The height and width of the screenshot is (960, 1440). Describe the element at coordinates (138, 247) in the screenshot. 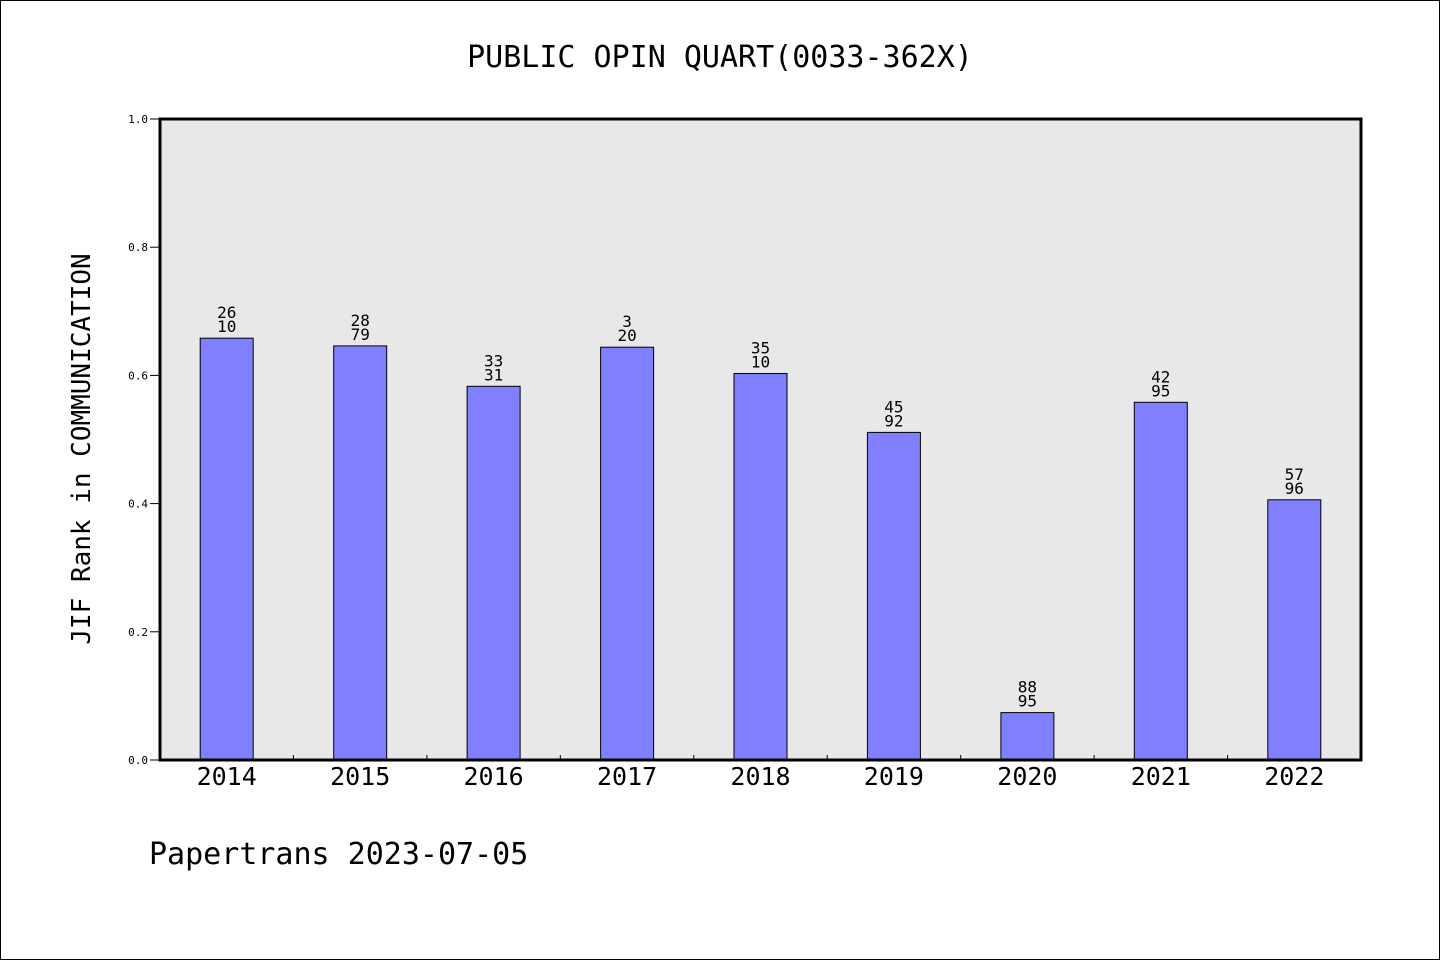

I see `y-tick-label-0.8: 0.8` at that location.